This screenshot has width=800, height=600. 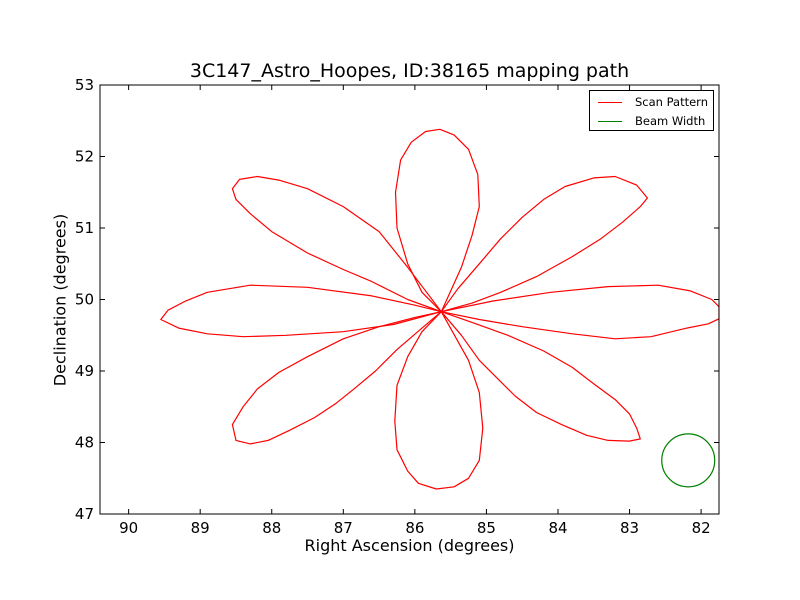 What do you see at coordinates (629, 528) in the screenshot?
I see `x-tick-label-83: 83` at bounding box center [629, 528].